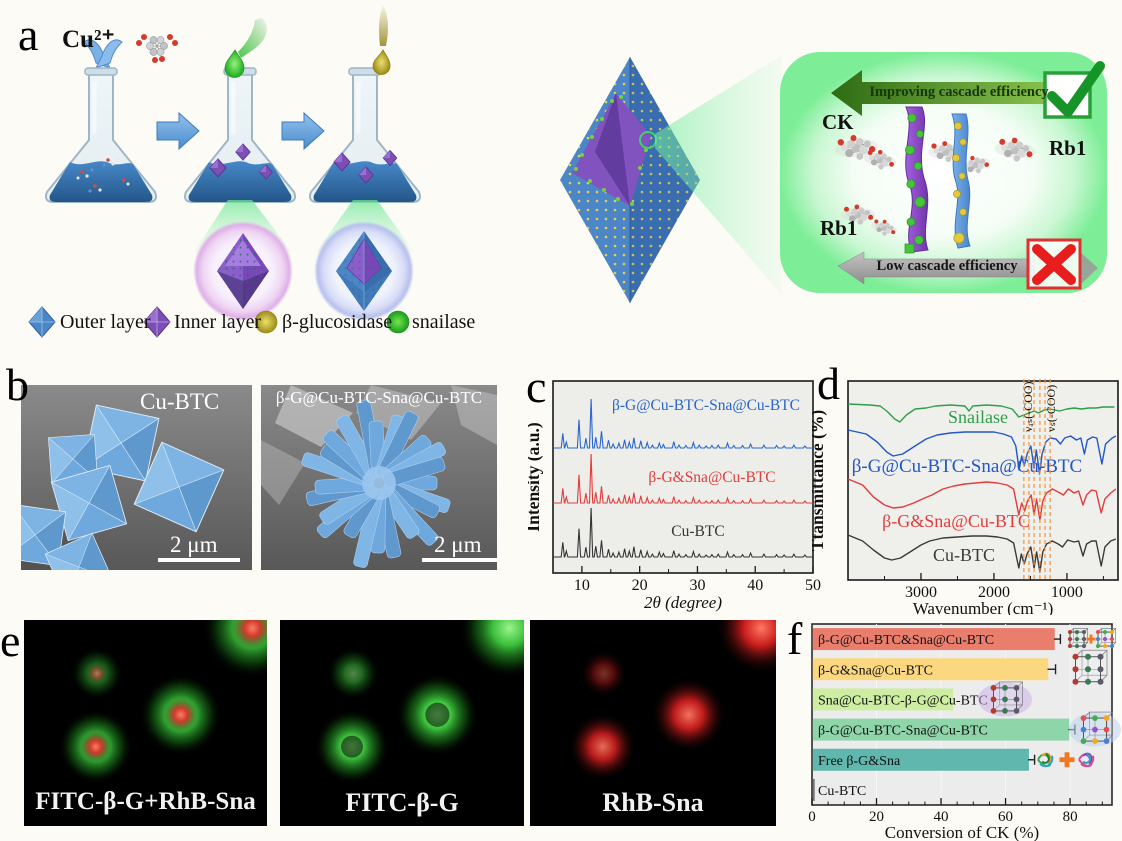 The width and height of the screenshot is (1122, 841). I want to click on legend-inner-layer-label: Inner layer, so click(218, 322).